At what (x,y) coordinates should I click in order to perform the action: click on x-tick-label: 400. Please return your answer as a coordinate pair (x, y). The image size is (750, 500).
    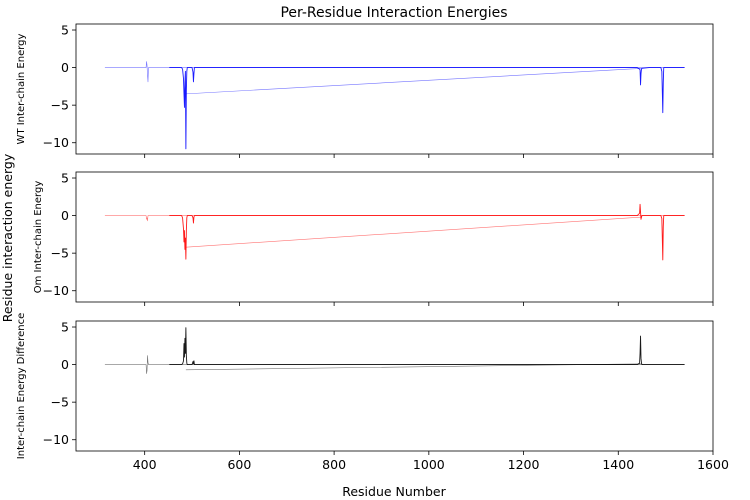
    Looking at the image, I should click on (145, 464).